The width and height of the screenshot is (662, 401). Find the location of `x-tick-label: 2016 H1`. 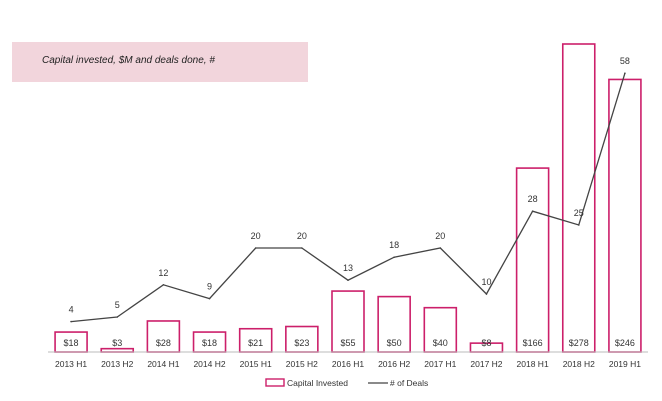

x-tick-label: 2016 H1 is located at coordinates (348, 364).